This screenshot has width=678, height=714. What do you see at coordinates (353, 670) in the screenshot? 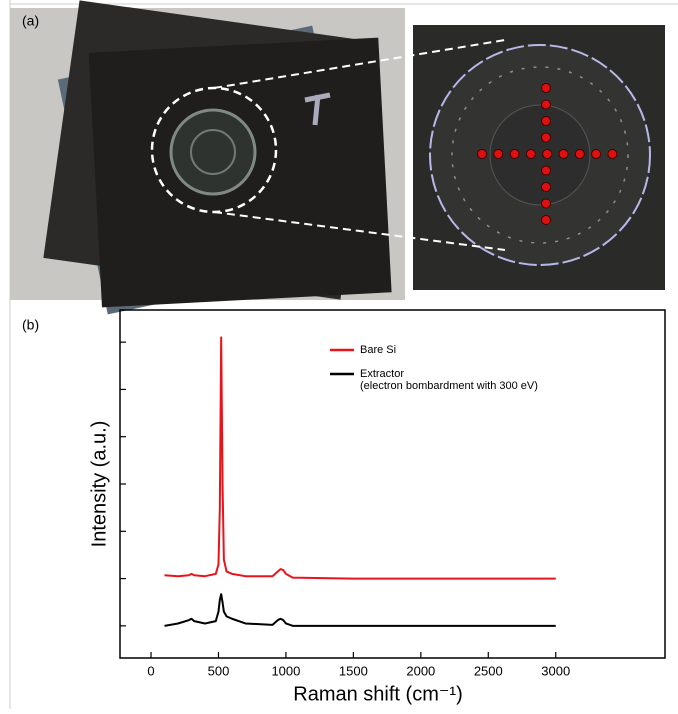
I see `x-tick-label: 1500` at bounding box center [353, 670].